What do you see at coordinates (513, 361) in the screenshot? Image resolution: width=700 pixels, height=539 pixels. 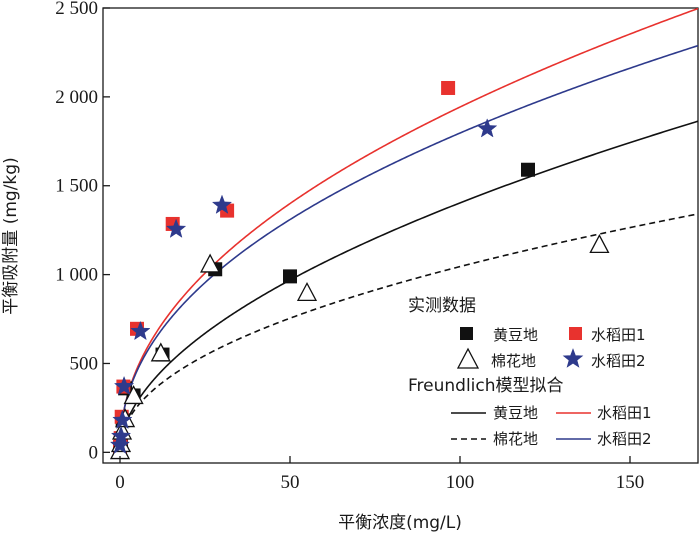 I see `legend-label-mianhuadi: 棉花地` at bounding box center [513, 361].